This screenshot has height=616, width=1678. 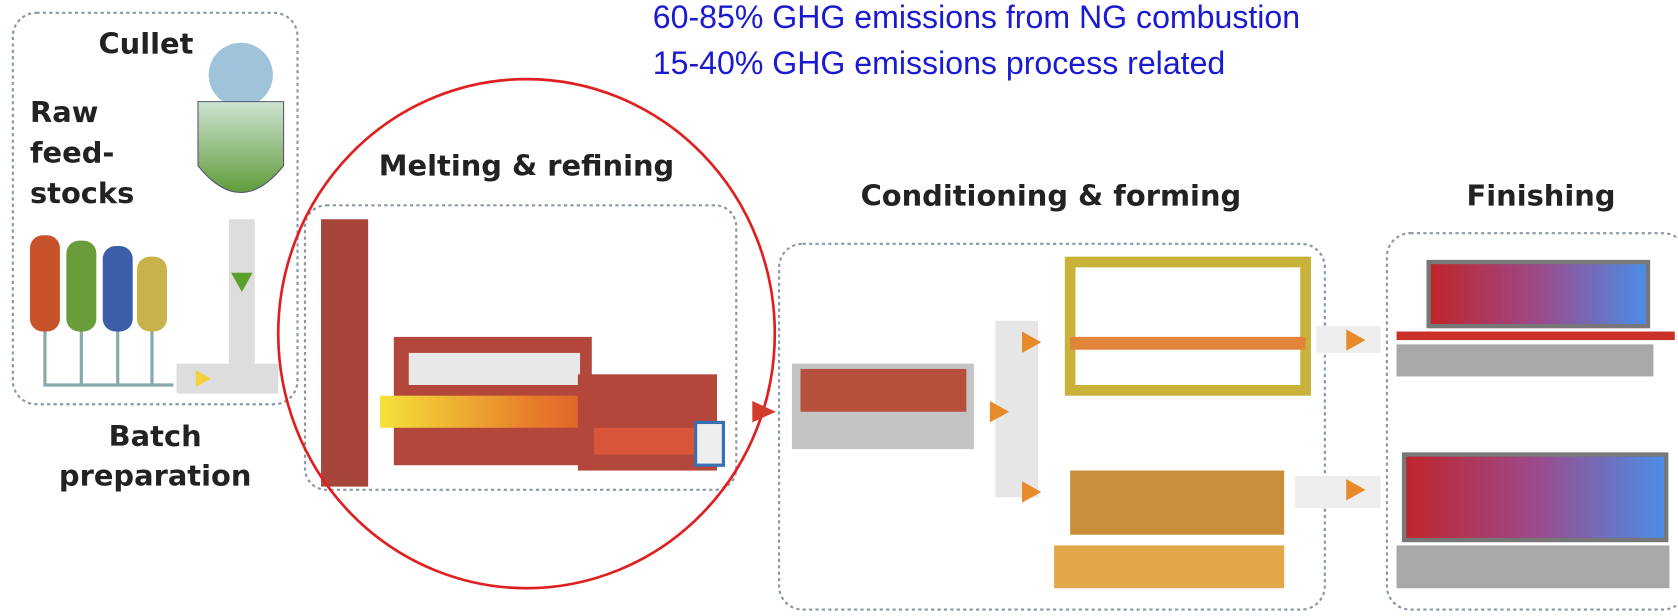 I want to click on raw-label: feed-, so click(x=72, y=153).